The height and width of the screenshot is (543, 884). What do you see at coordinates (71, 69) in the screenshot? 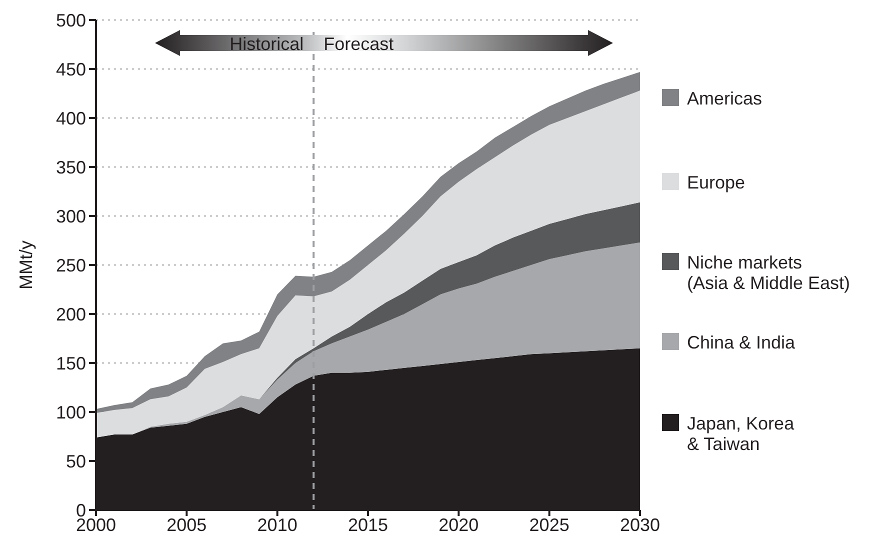
I see `y-tick-label: 450` at bounding box center [71, 69].